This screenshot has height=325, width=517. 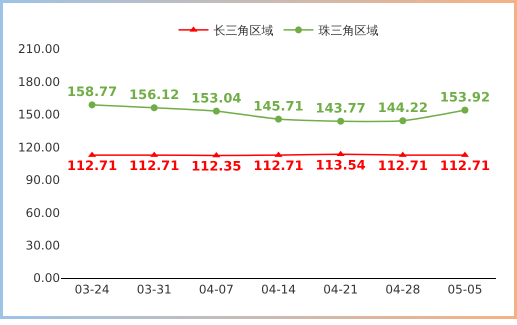 I want to click on x-tick-label: 04-28, so click(x=402, y=289).